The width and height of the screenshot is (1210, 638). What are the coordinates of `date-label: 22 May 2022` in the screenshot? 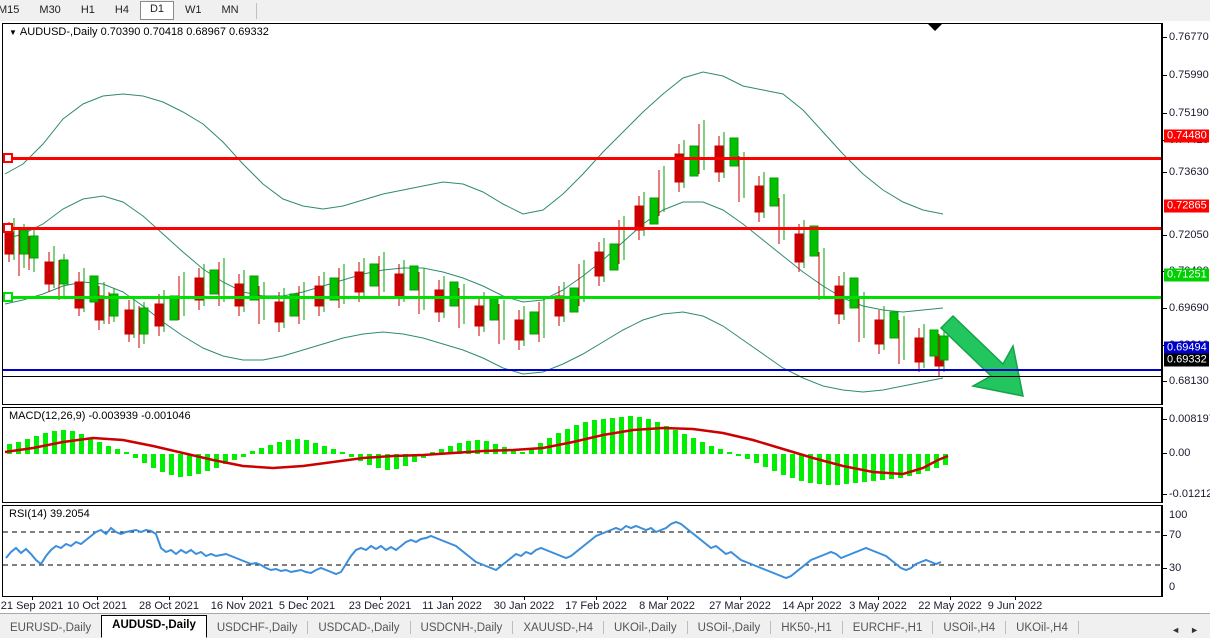 It's located at (950, 606).